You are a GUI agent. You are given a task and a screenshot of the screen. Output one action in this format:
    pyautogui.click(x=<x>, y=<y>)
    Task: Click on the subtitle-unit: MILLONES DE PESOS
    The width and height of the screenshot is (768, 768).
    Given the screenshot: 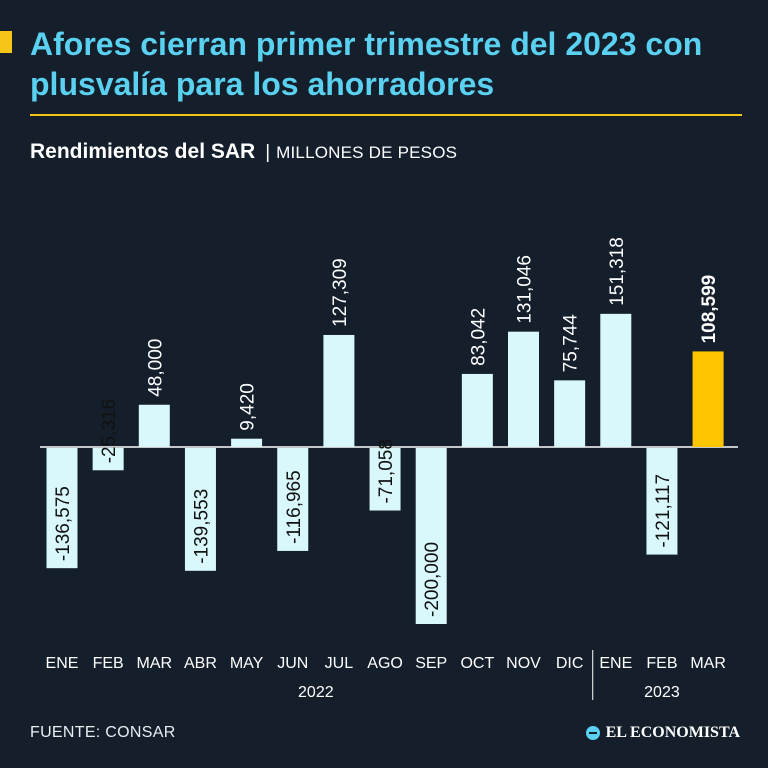 What is the action you would take?
    pyautogui.click(x=367, y=152)
    